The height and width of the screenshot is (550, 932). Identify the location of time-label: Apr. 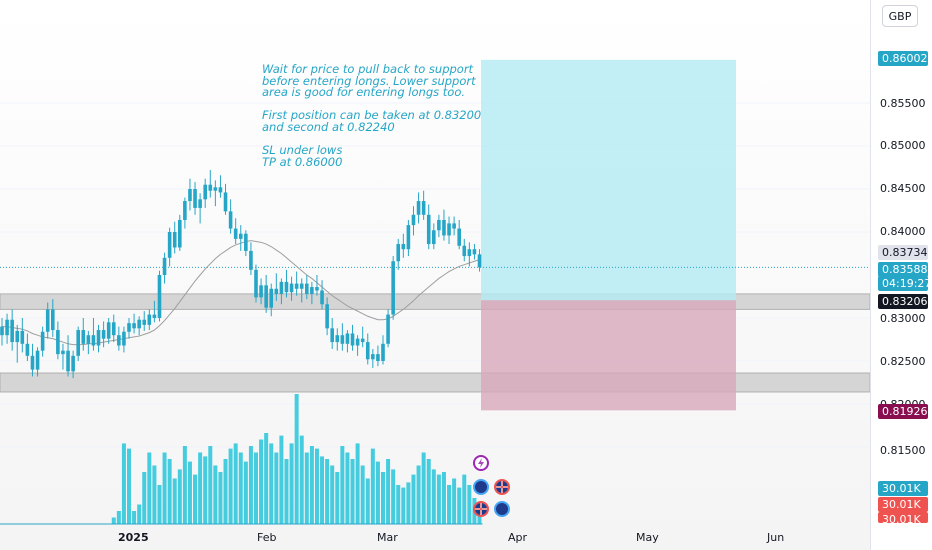
(518, 537).